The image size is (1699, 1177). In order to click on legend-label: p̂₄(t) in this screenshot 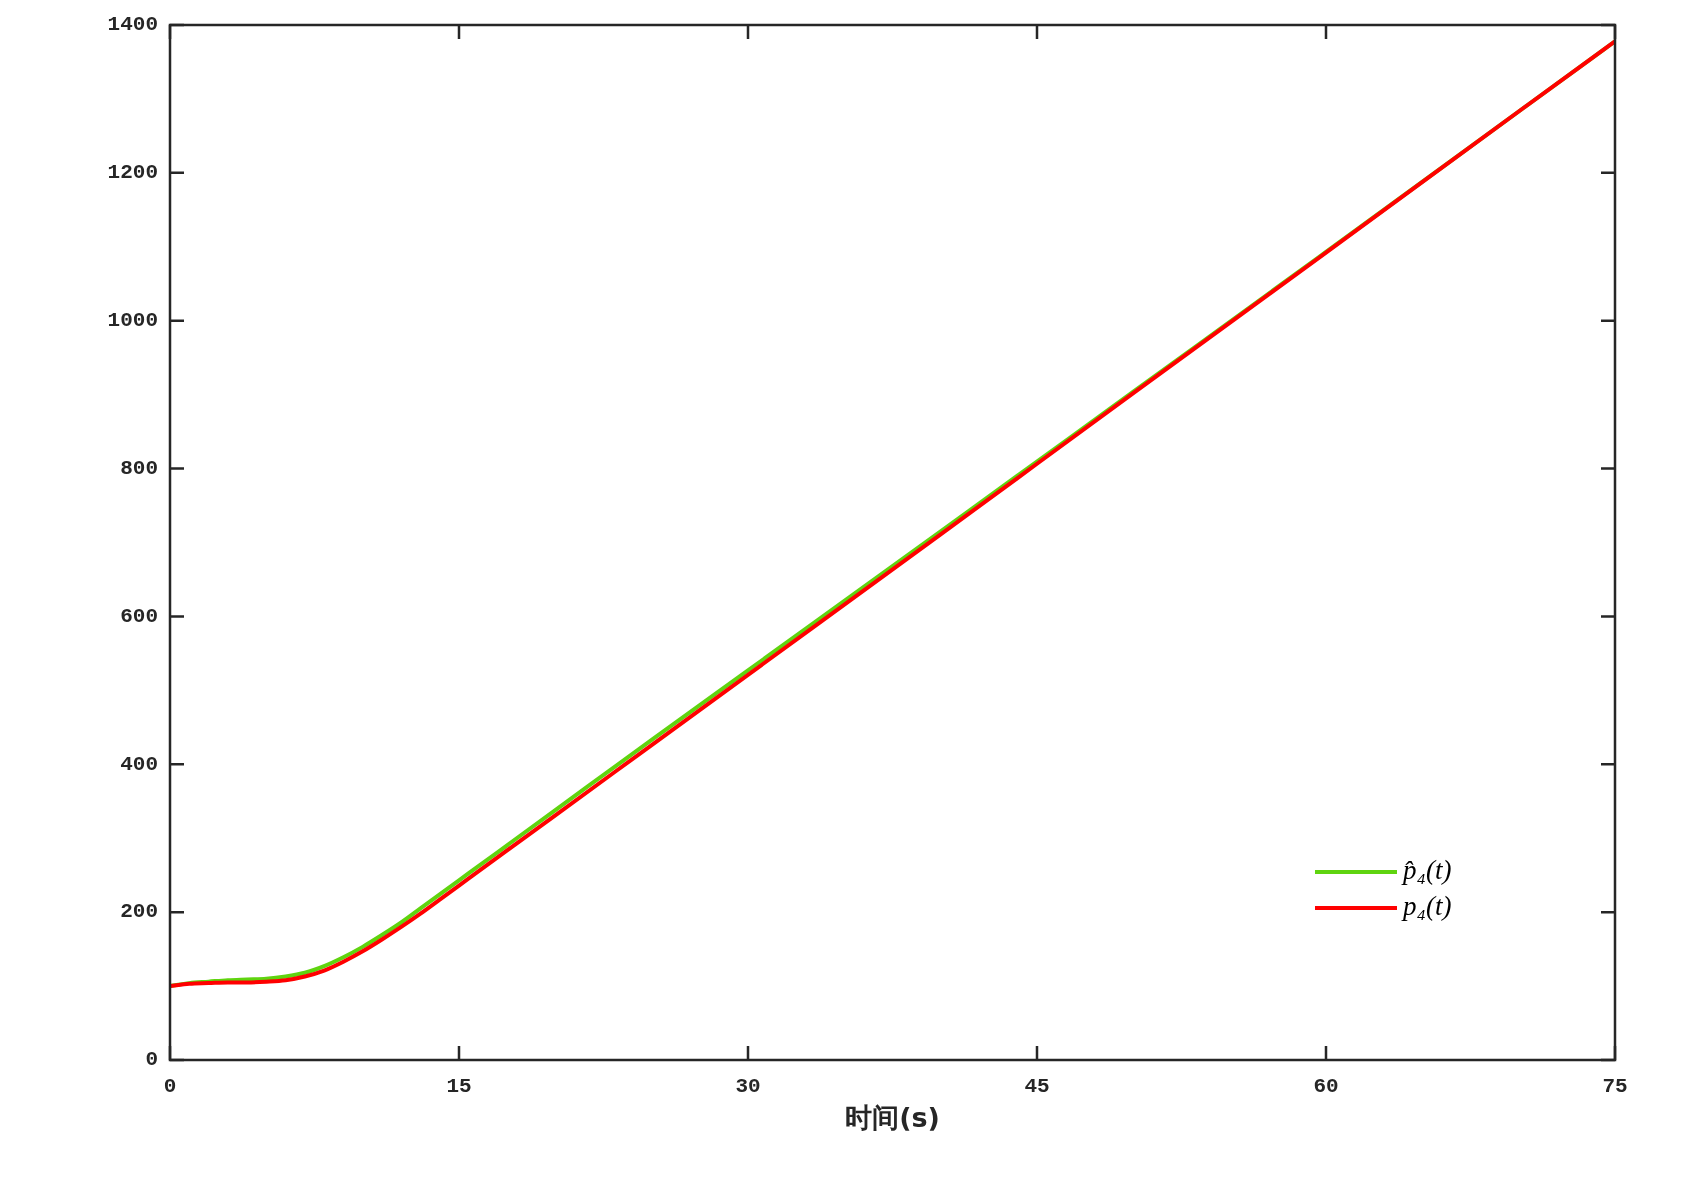, I will do `click(1426, 870)`.